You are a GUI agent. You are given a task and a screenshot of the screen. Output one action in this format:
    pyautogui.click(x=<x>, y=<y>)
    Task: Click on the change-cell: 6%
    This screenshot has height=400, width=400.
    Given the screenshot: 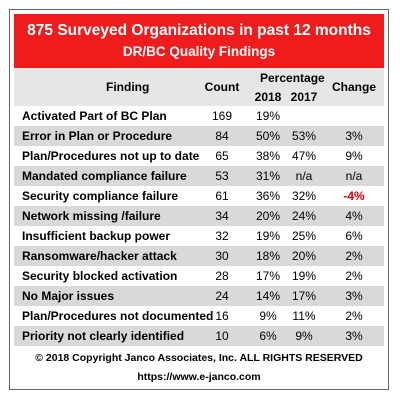 What is the action you would take?
    pyautogui.click(x=354, y=236)
    